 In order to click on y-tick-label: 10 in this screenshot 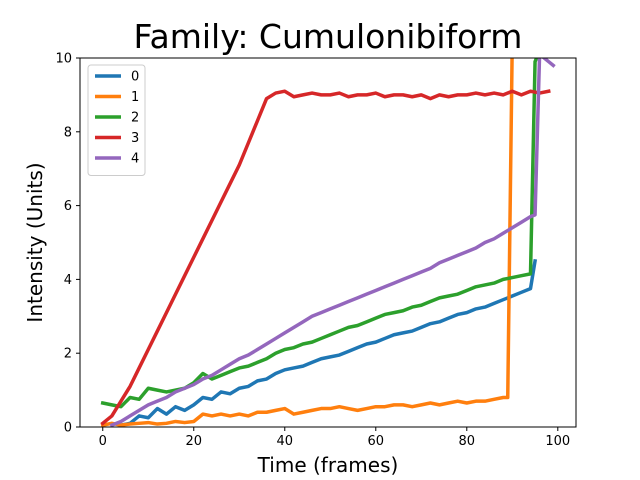, I will do `click(63, 59)`.